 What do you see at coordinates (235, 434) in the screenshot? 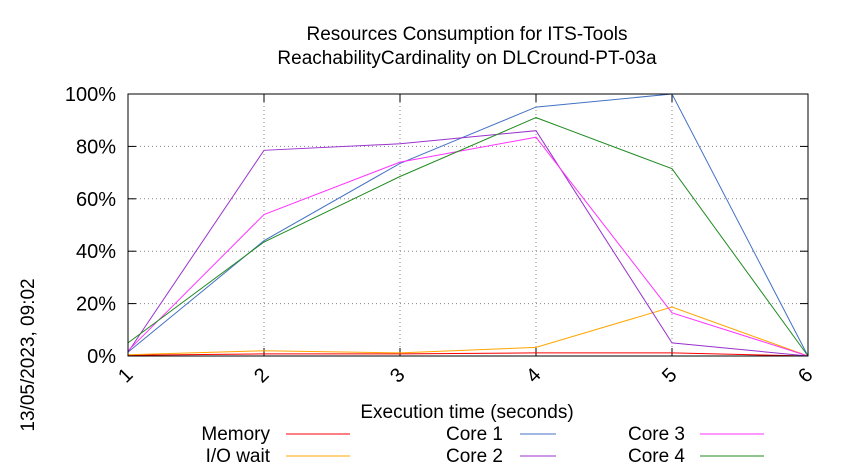
I see `legend-label: Memory` at bounding box center [235, 434].